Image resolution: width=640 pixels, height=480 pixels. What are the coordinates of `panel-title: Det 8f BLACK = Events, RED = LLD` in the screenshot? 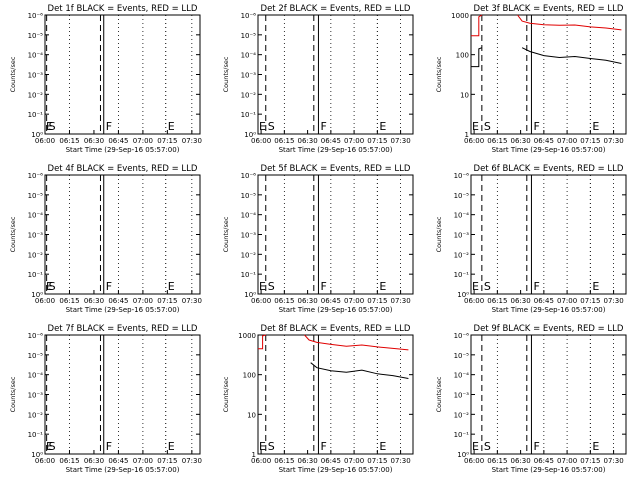 It's located at (336, 329).